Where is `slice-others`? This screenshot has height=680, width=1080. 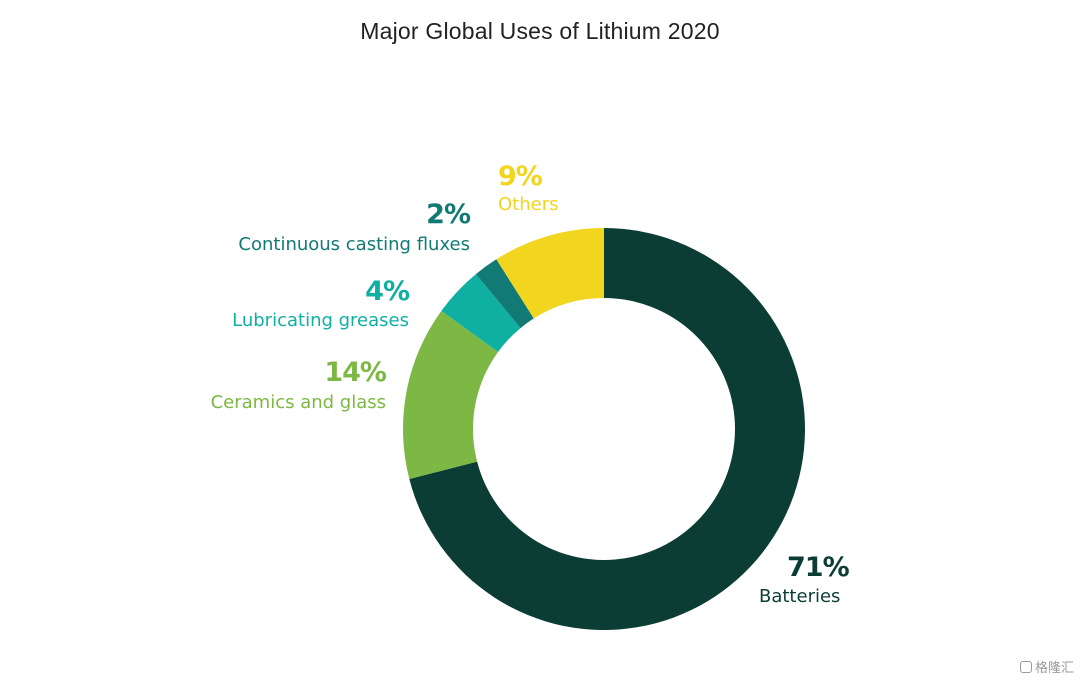 slice-others is located at coordinates (550, 273).